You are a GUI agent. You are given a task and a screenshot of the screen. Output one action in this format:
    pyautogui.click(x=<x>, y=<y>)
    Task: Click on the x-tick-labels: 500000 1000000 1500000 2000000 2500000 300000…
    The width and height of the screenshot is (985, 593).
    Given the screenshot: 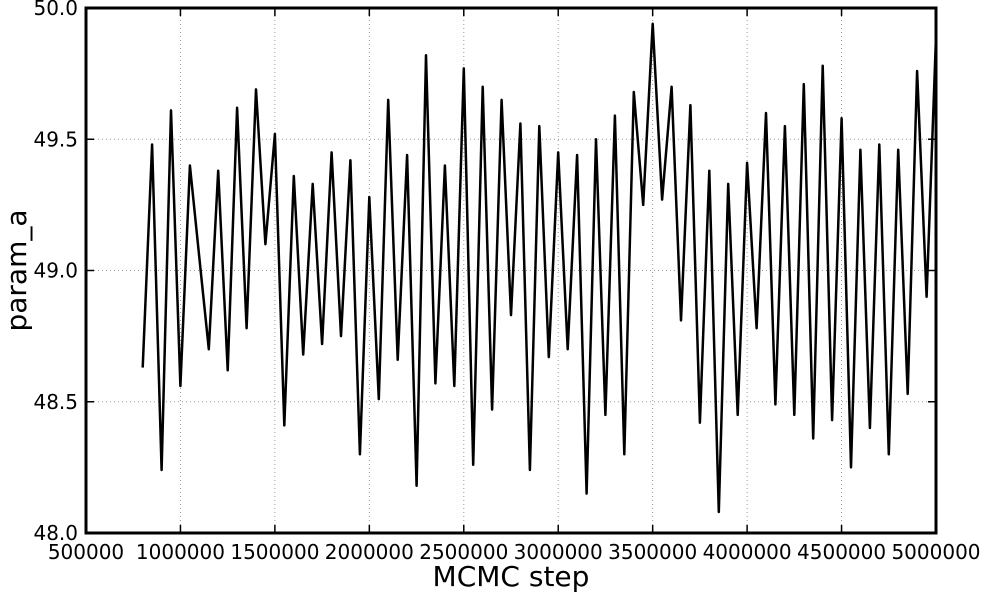 What is the action you would take?
    pyautogui.click(x=514, y=552)
    